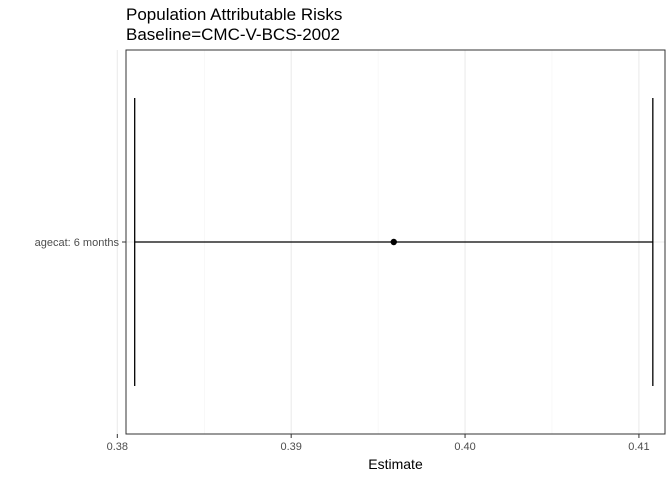 The image size is (672, 480). I want to click on point-estimate, so click(393, 242).